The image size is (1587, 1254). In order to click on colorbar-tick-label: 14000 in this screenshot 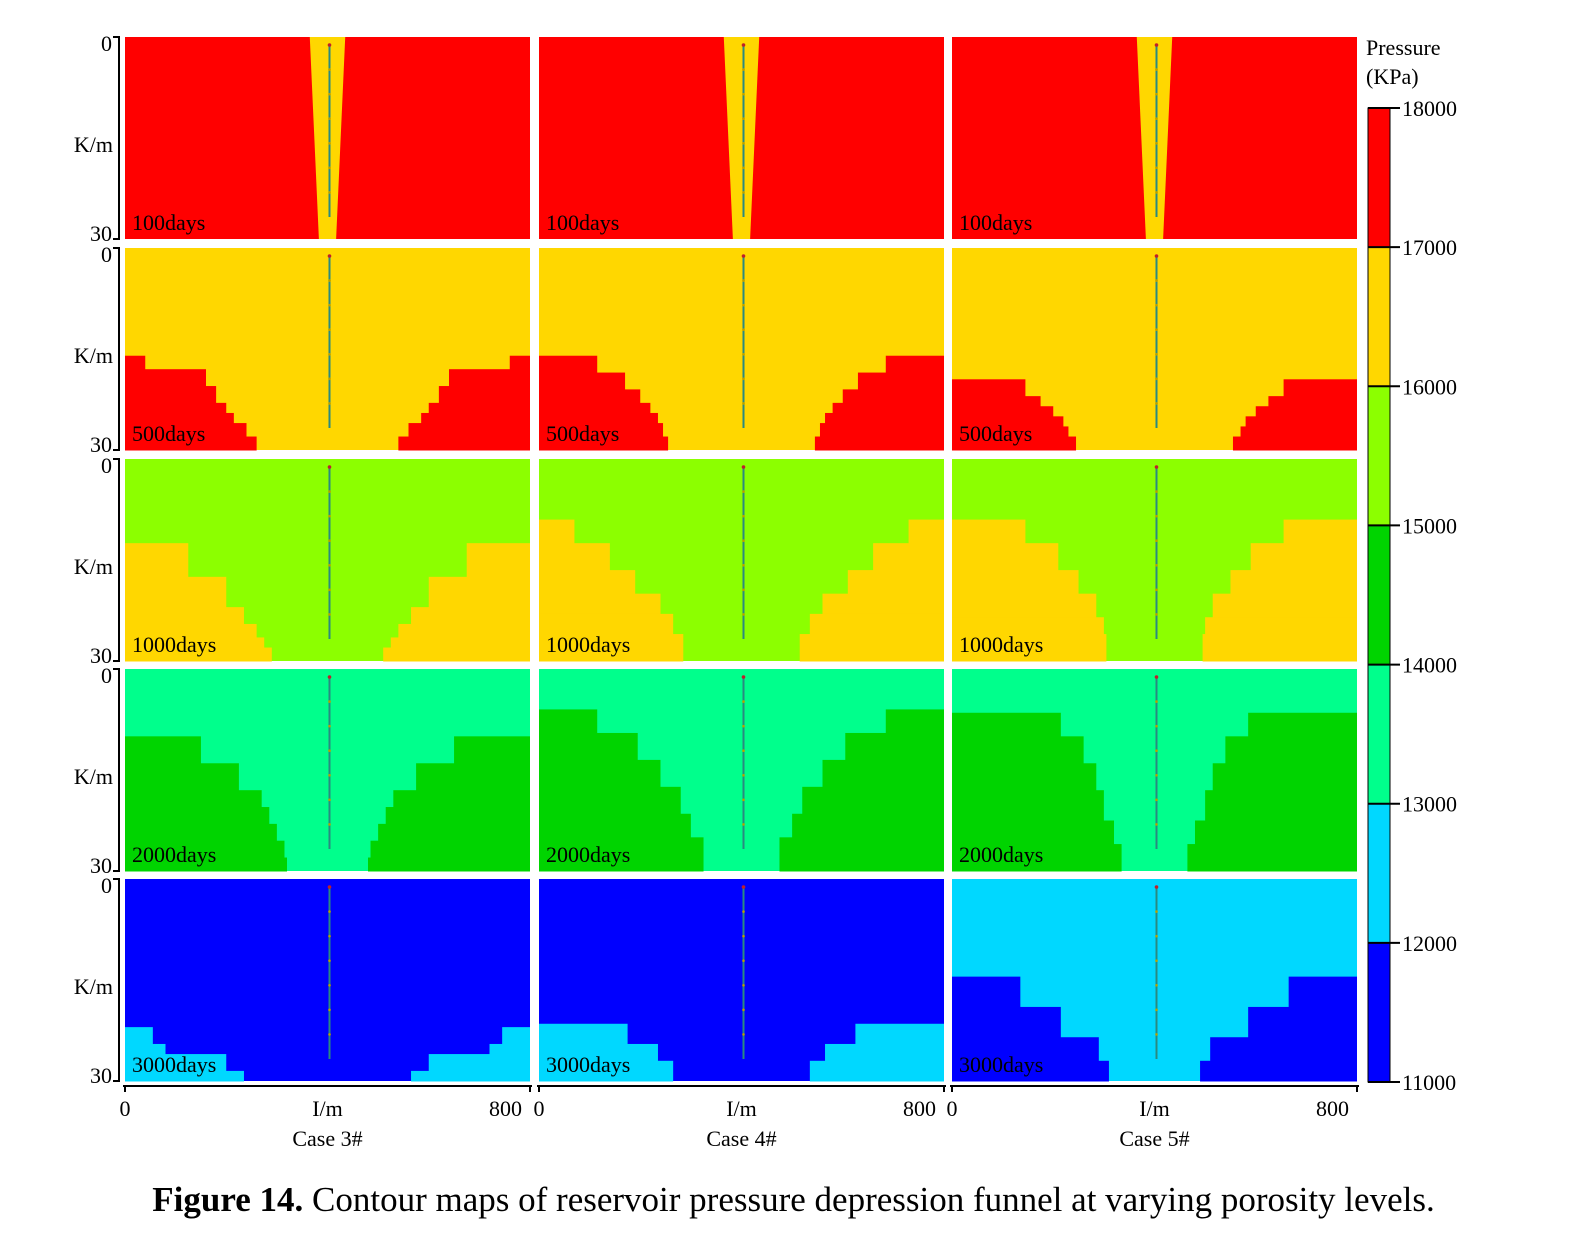, I will do `click(1429, 665)`.